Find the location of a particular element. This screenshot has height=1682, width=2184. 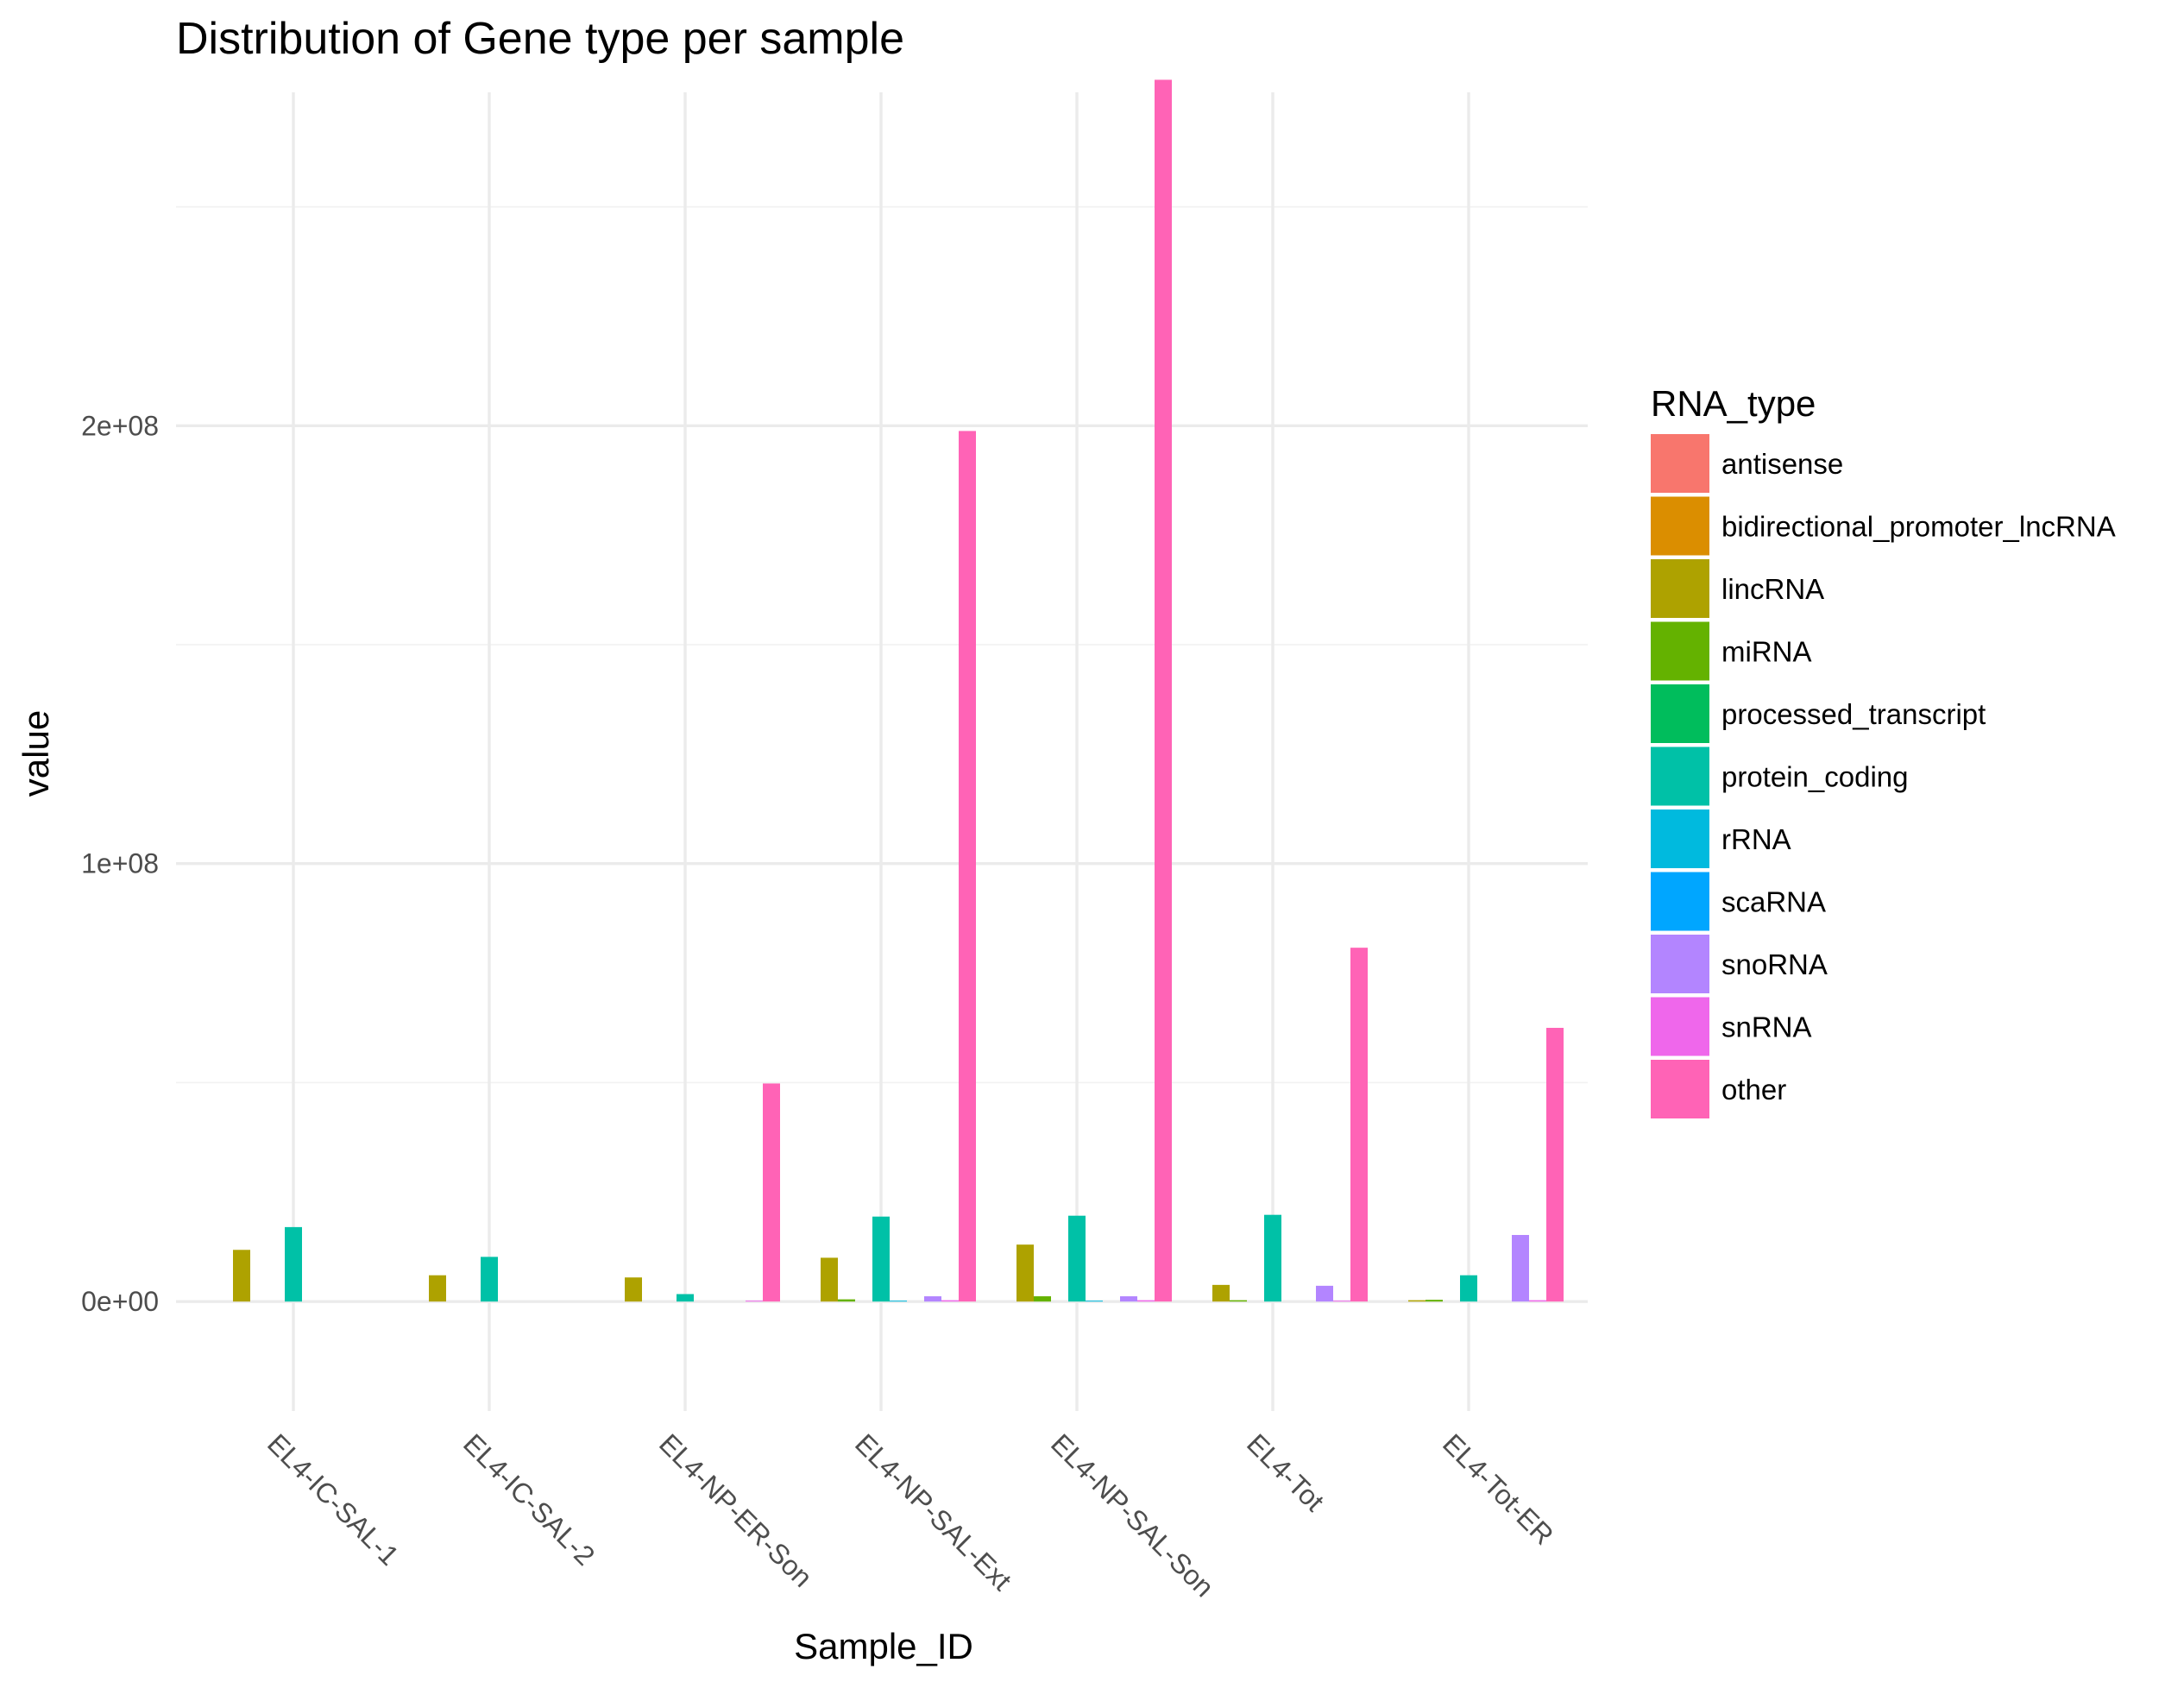

bar-other-EL4-Tot is located at coordinates (1359, 1125).